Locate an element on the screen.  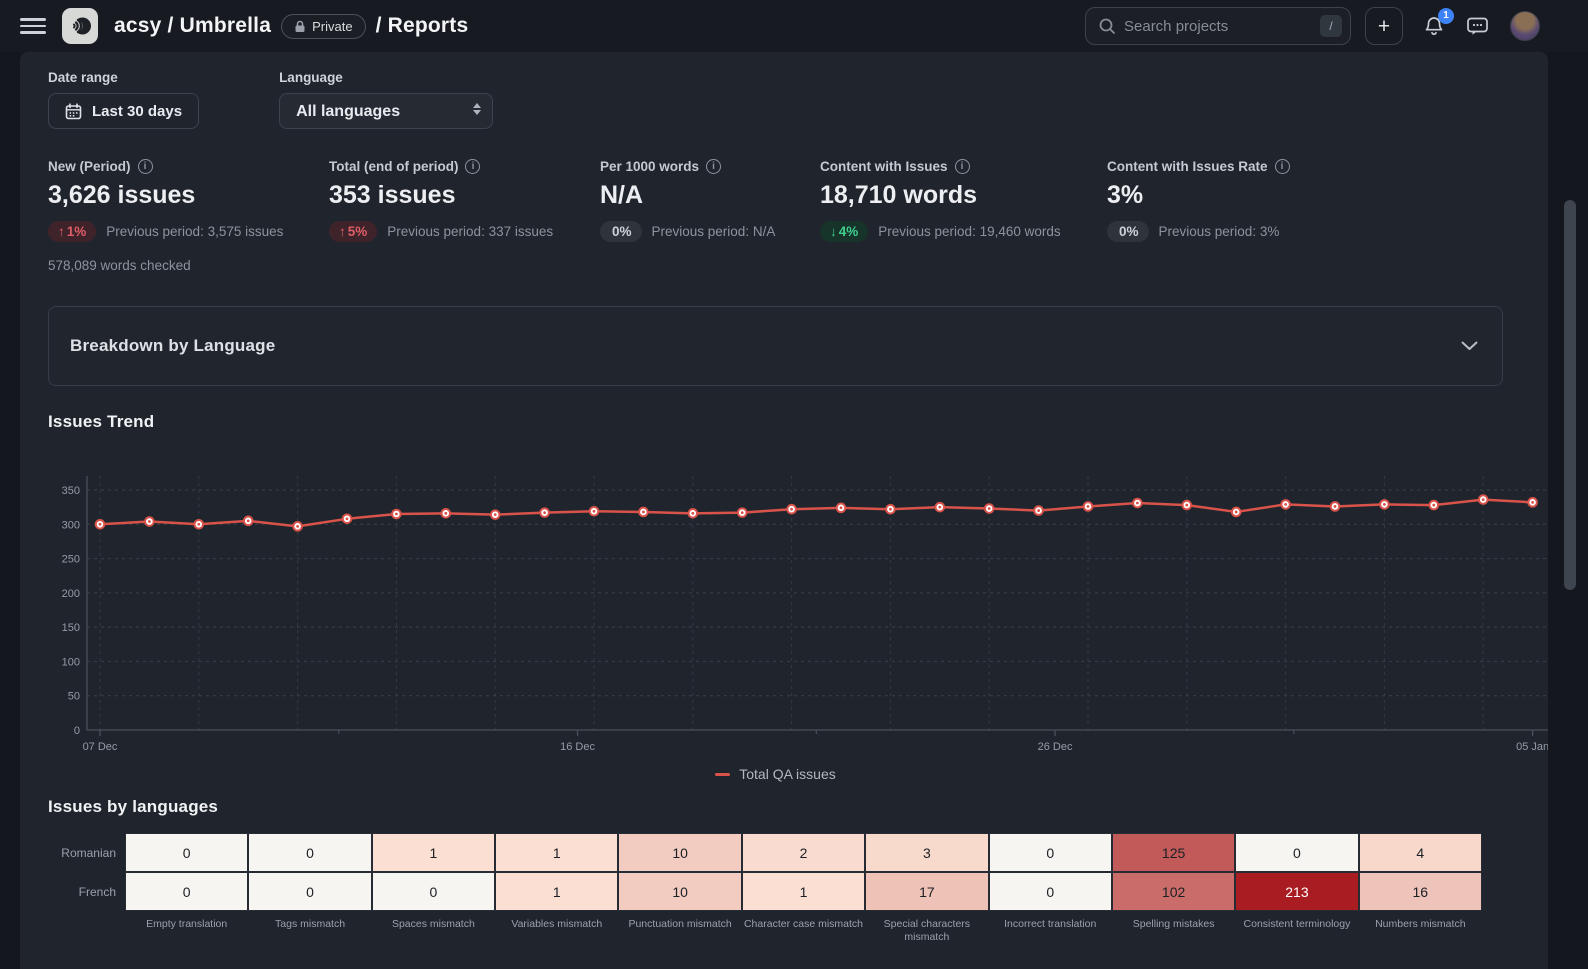
language-select: All languages is located at coordinates (386, 111).